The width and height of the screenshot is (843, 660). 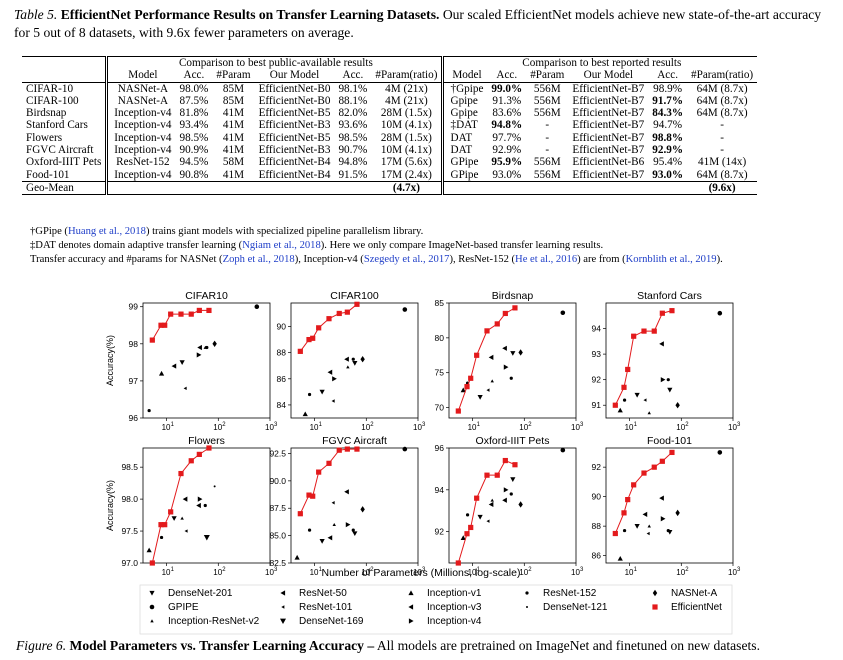 What do you see at coordinates (134, 344) in the screenshot?
I see `y-tick-label: 98` at bounding box center [134, 344].